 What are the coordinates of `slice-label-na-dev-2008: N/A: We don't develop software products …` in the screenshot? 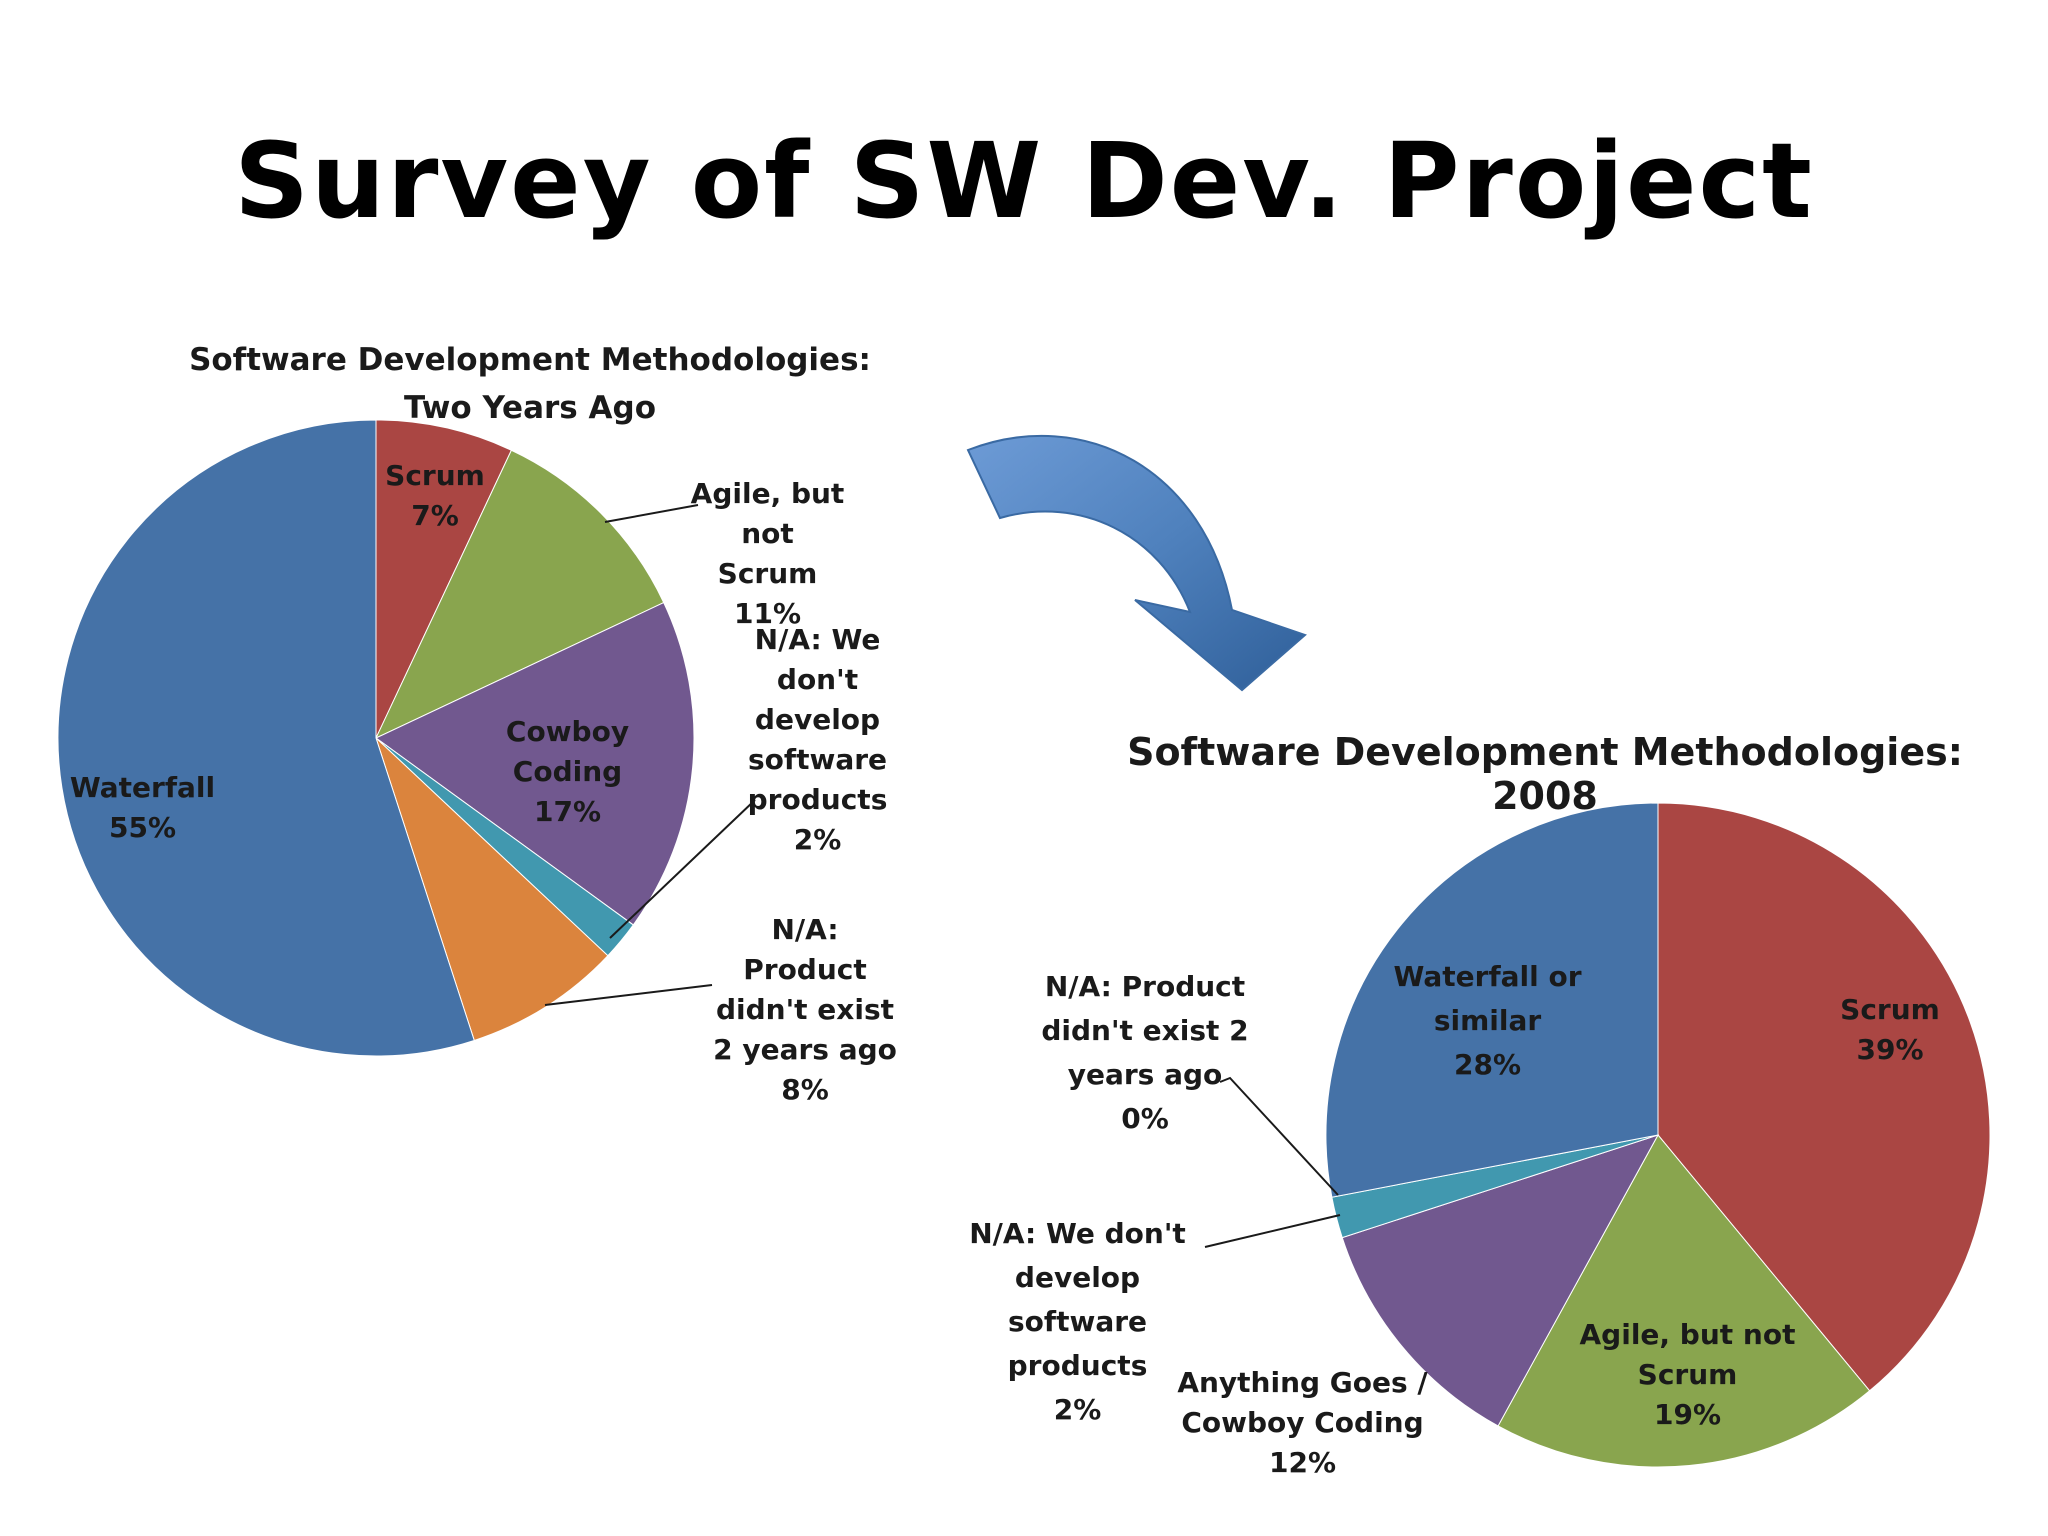 It's located at (1077, 1322).